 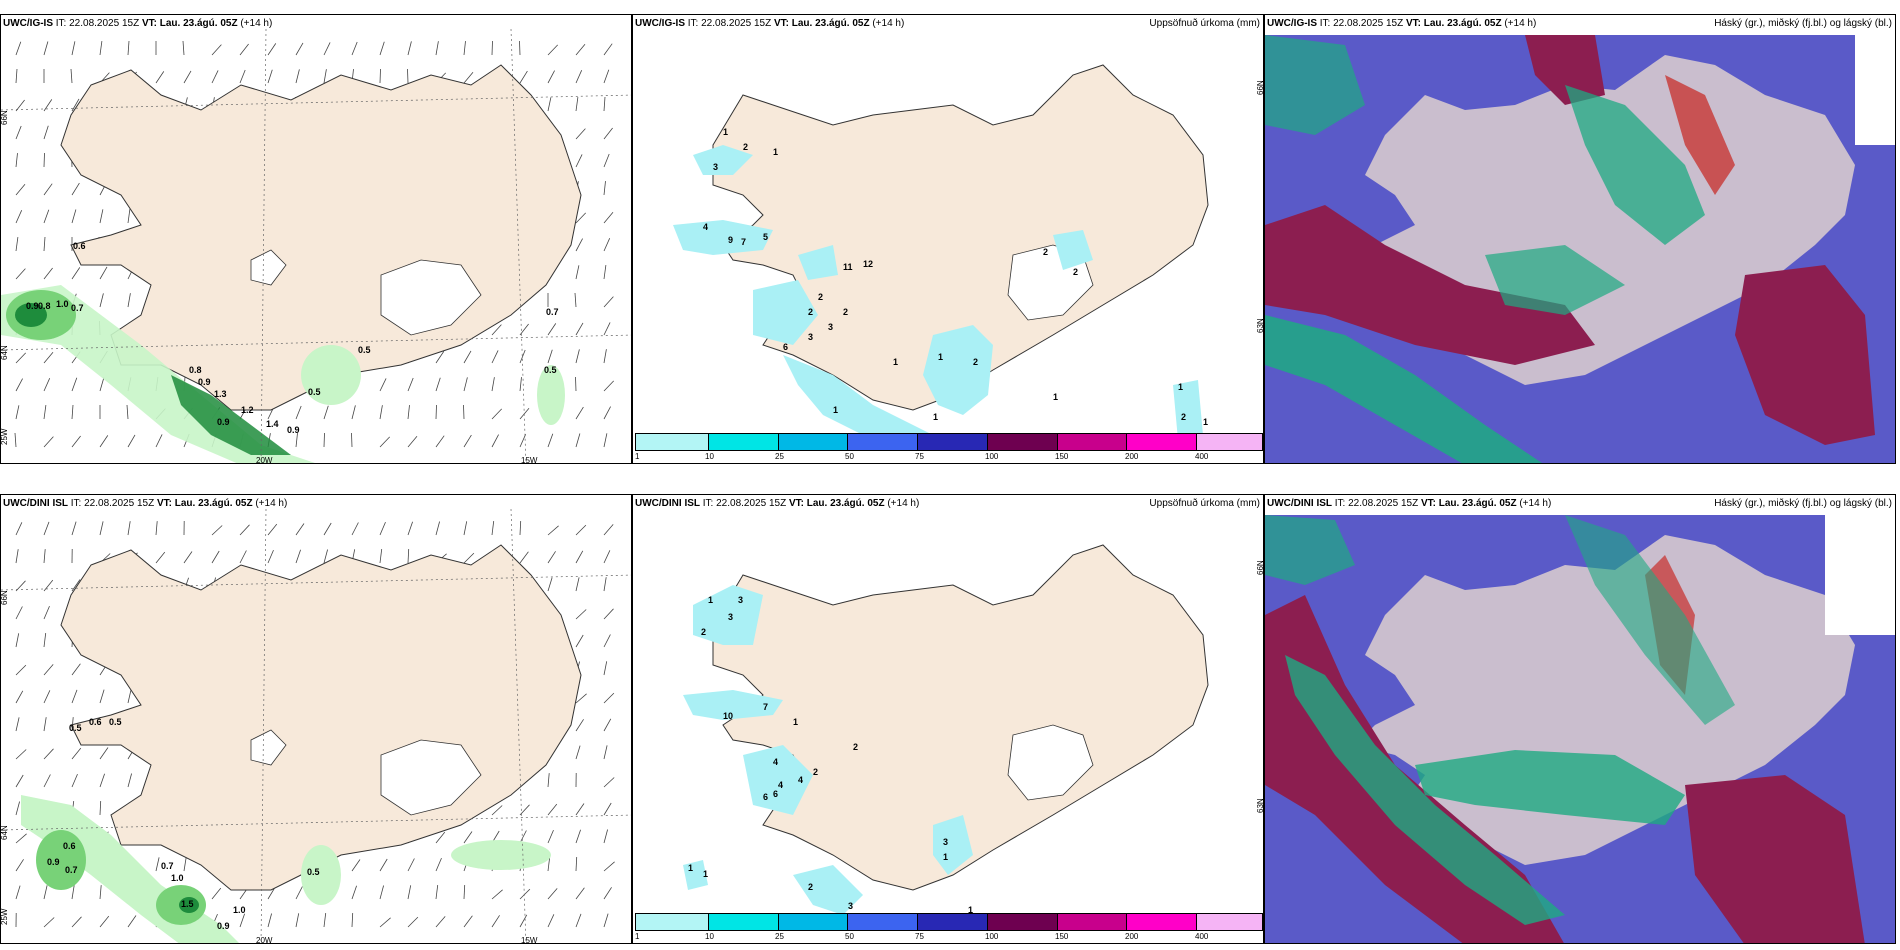 I want to click on wind-value: 1.0, so click(x=177, y=878).